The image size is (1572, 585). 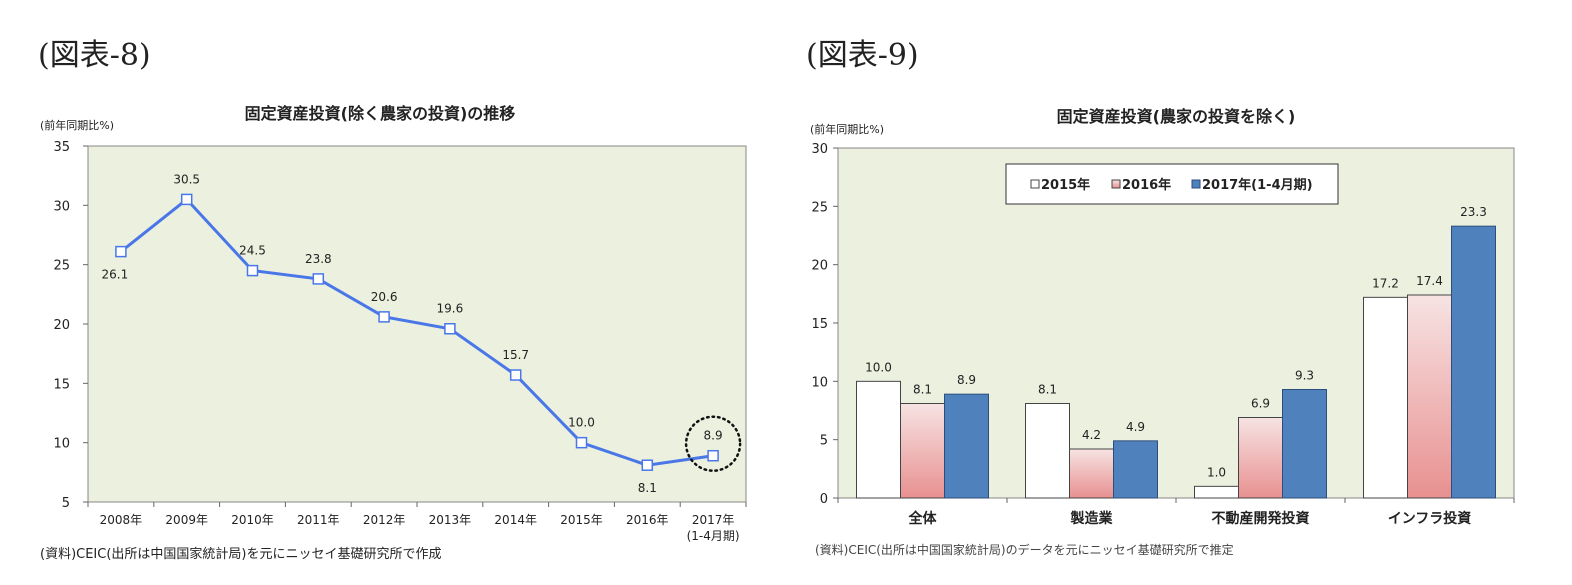 What do you see at coordinates (713, 536) in the screenshot?
I see `chart1-xtick-sublabel: (1-4月期)` at bounding box center [713, 536].